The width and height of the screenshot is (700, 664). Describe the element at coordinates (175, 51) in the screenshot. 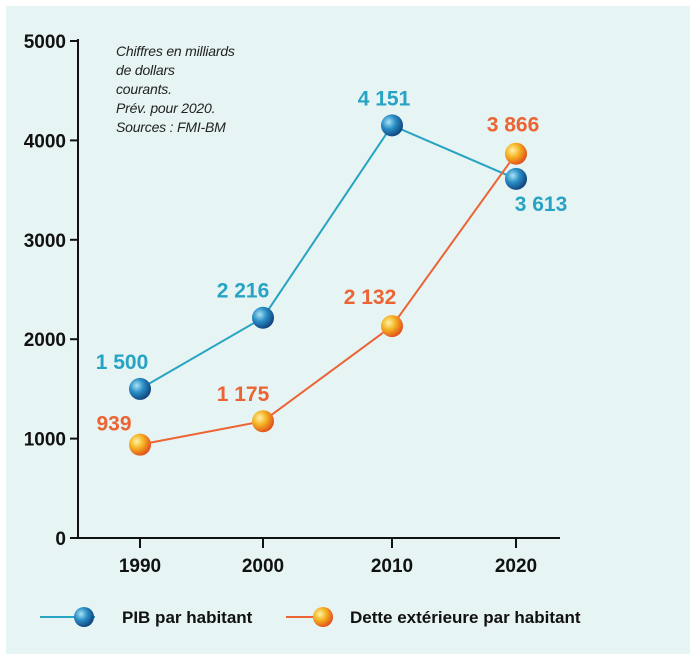

I see `note-line: Chiffres en milliards` at that location.